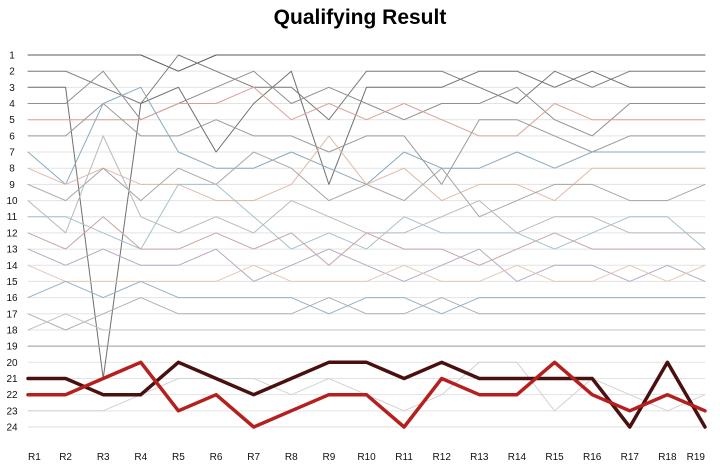 The image size is (720, 474). What do you see at coordinates (12, 411) in the screenshot?
I see `y-tick-label: 23` at bounding box center [12, 411].